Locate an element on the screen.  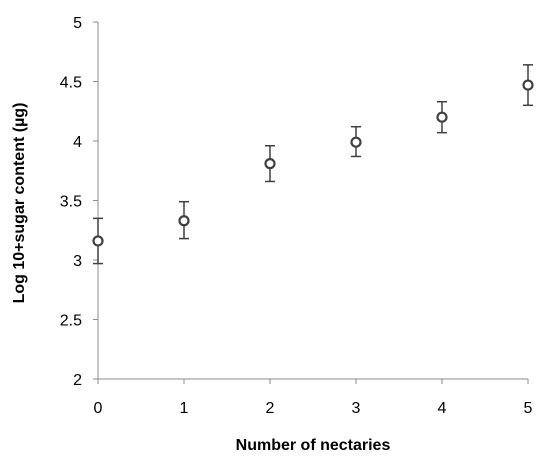
y-axis: 2 2.5 3 3.5 4 4.5 5 is located at coordinates (79, 202).